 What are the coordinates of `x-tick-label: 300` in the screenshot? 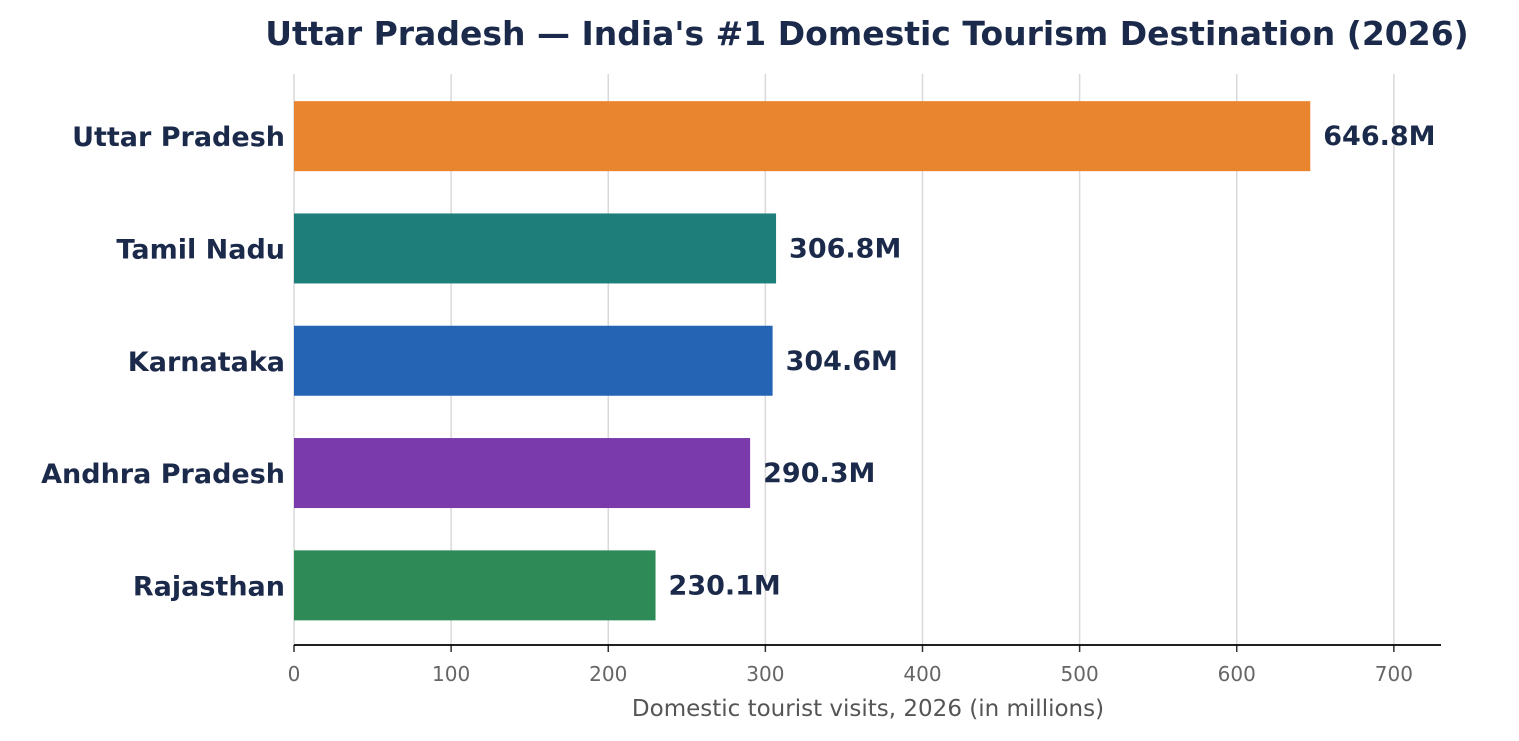 It's located at (765, 674).